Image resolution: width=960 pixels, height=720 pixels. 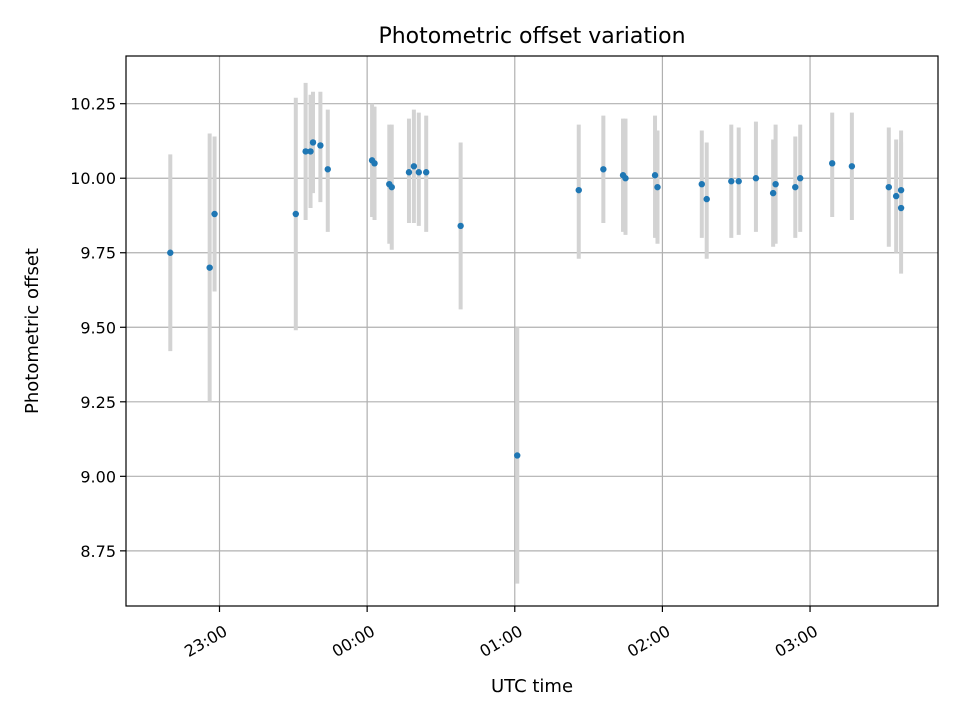 I want to click on y-tick-label: 8.75, so click(x=98, y=551).